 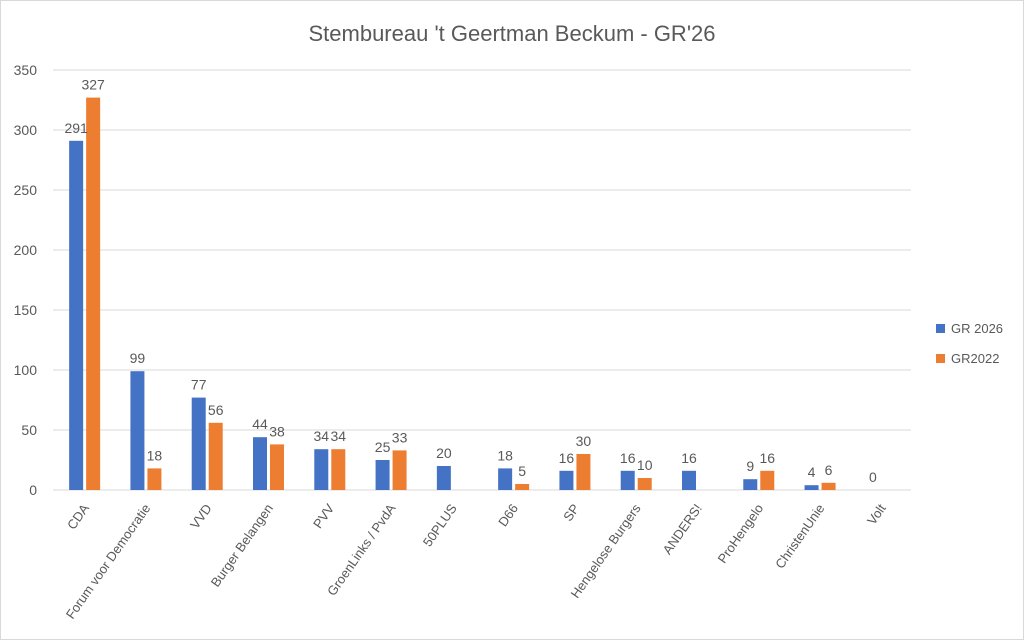 What do you see at coordinates (571, 512) in the screenshot?
I see `x-tick-label: SP` at bounding box center [571, 512].